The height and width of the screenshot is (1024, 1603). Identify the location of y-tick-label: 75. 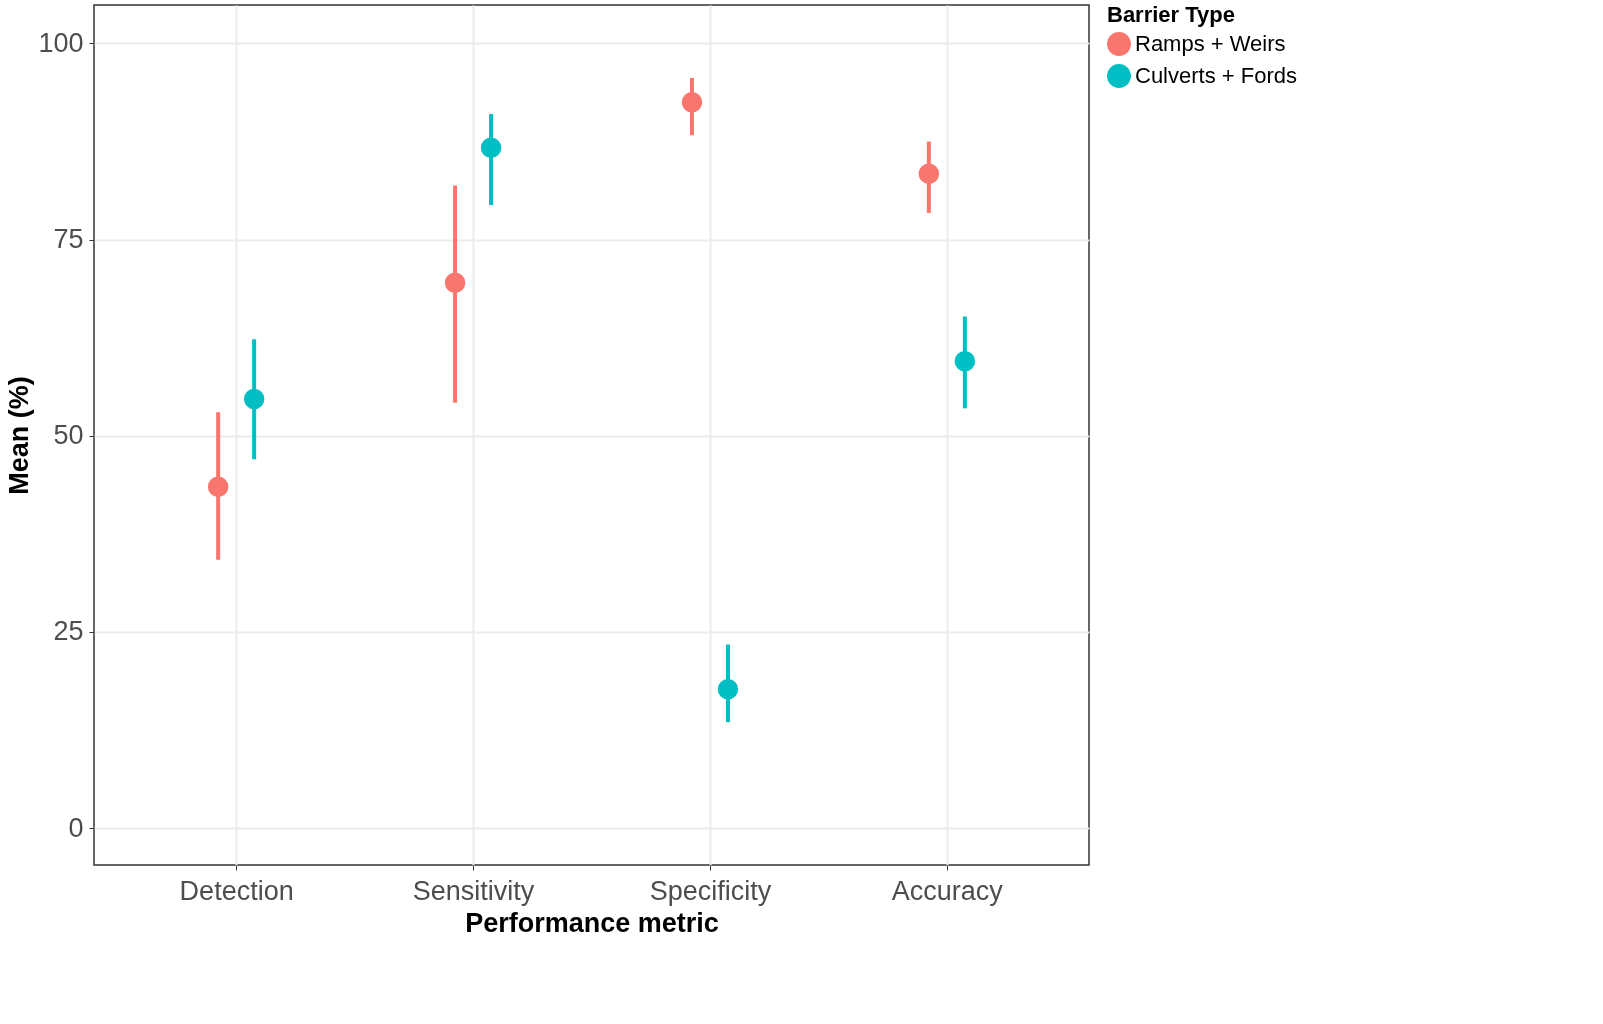
(68, 239).